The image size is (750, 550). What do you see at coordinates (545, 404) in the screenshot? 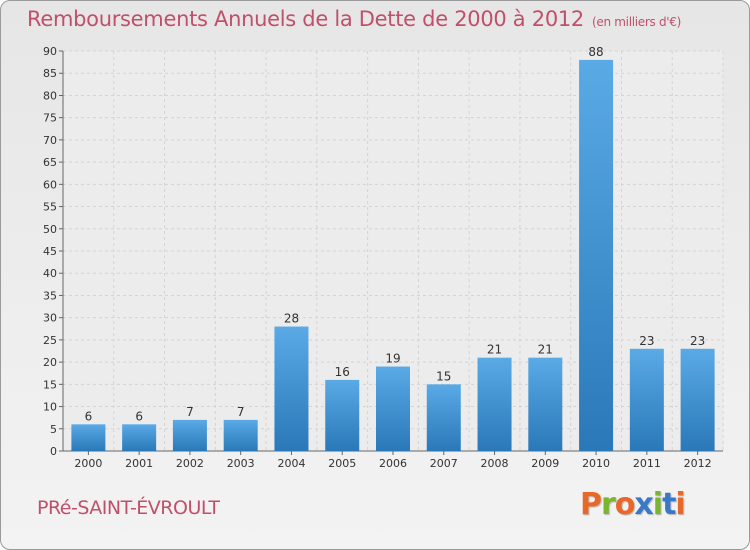
I see `bar-2009` at bounding box center [545, 404].